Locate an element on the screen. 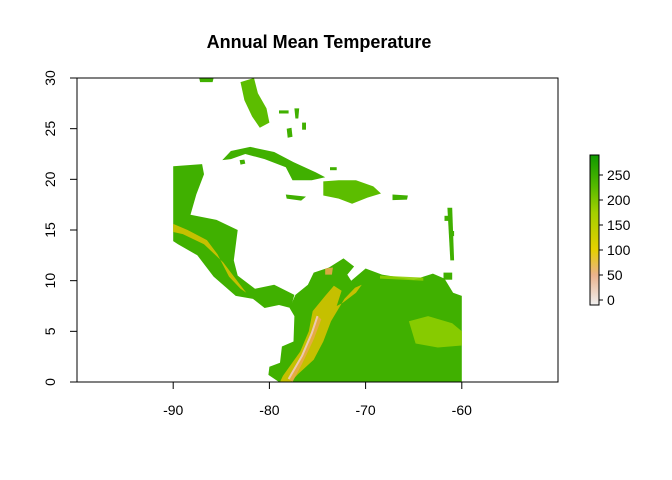  legend-tick-label: 250 is located at coordinates (619, 175).